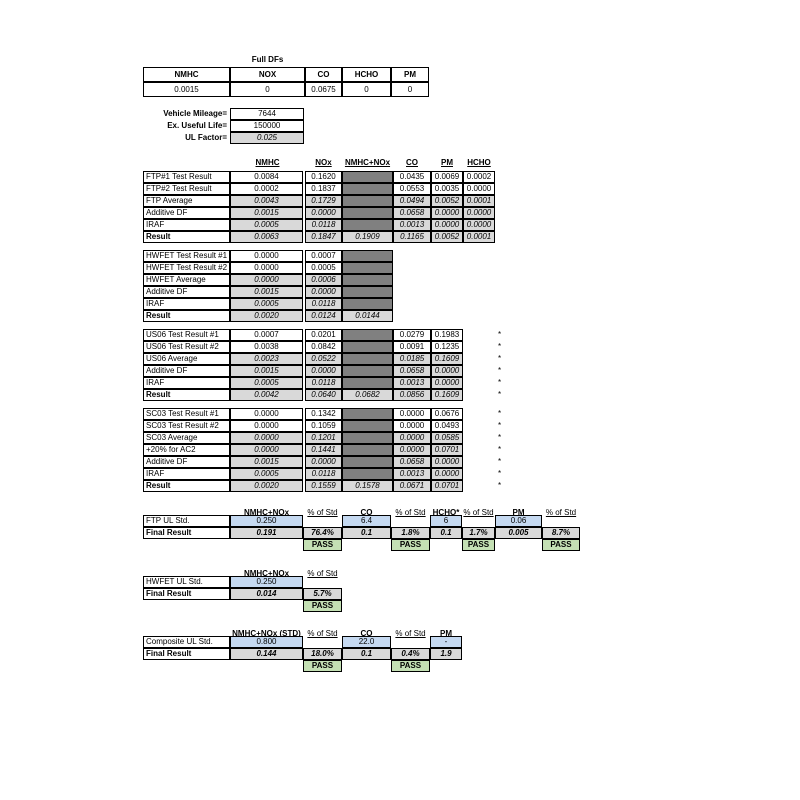  Describe the element at coordinates (323, 414) in the screenshot. I see `value-cell: 0.1342` at that location.